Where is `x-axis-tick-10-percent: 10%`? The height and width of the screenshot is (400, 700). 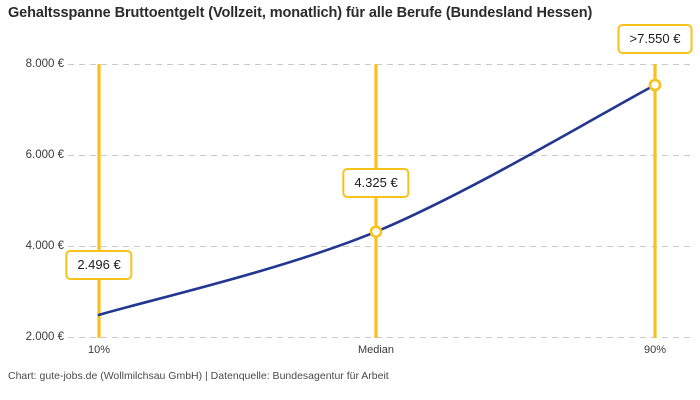
x-axis-tick-10-percent: 10% is located at coordinates (99, 350).